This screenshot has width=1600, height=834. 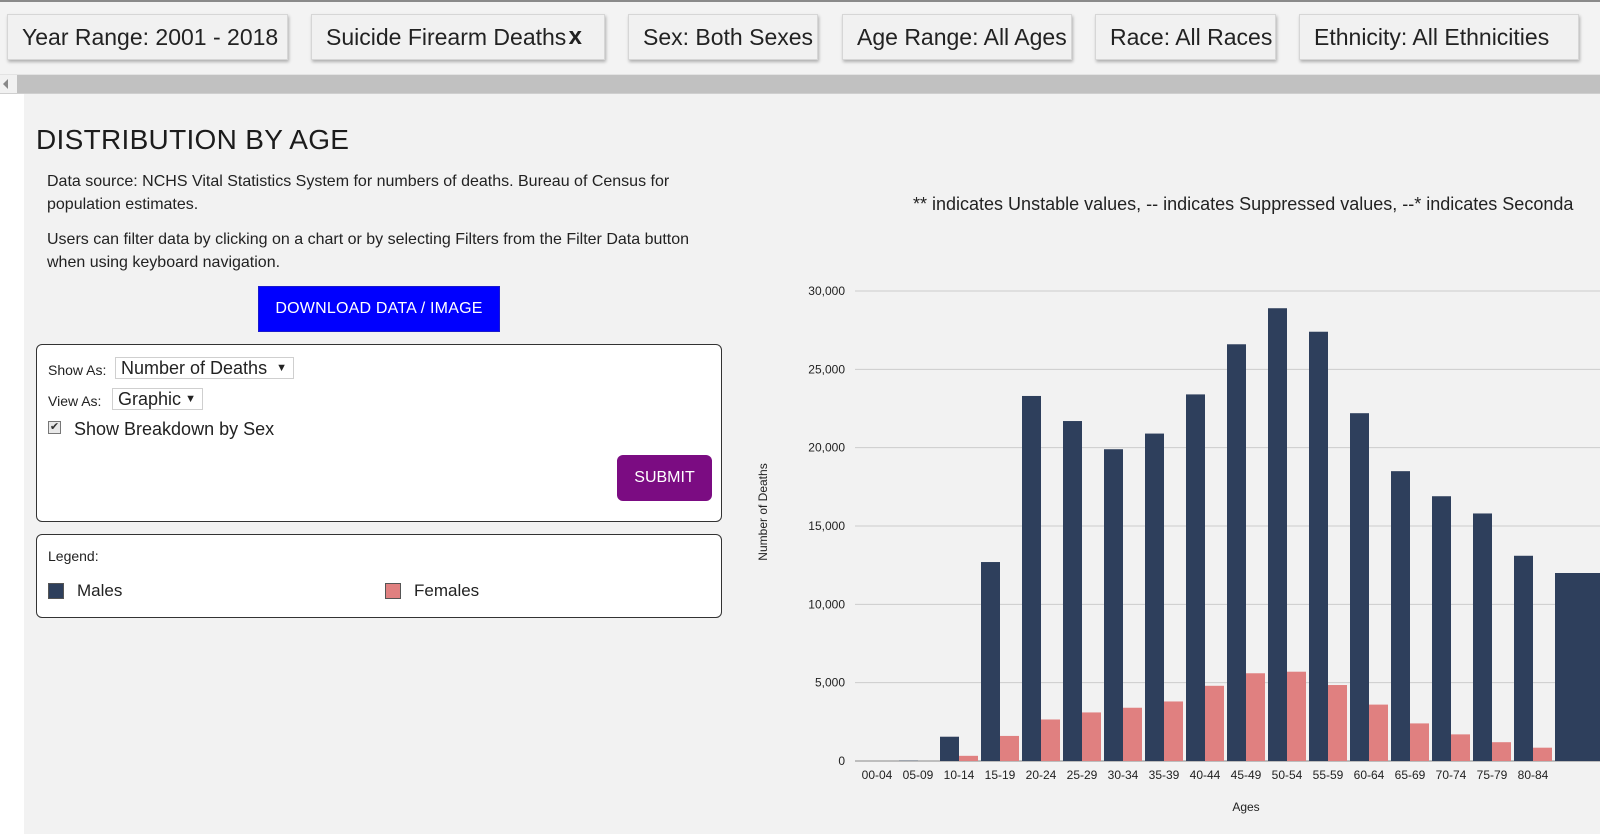 What do you see at coordinates (826, 369) in the screenshot?
I see `y-tick-label: 25,000` at bounding box center [826, 369].